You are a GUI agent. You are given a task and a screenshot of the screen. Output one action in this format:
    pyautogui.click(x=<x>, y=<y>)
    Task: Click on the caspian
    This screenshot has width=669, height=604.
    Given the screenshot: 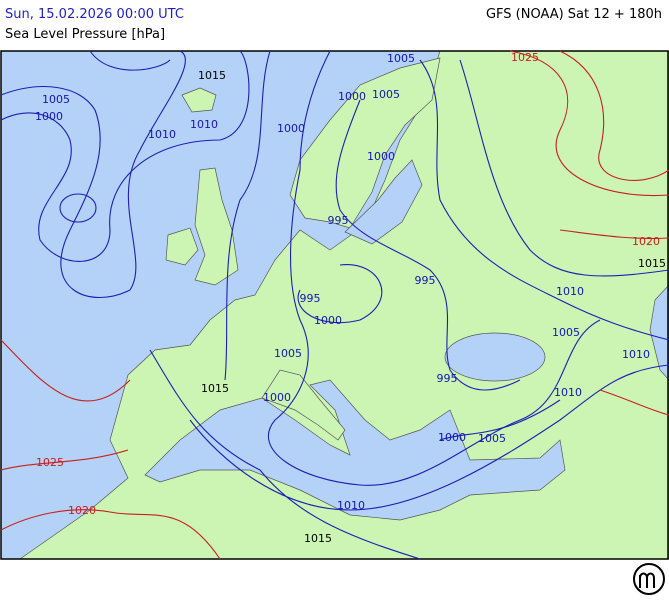 What is the action you would take?
    pyautogui.click(x=659, y=332)
    